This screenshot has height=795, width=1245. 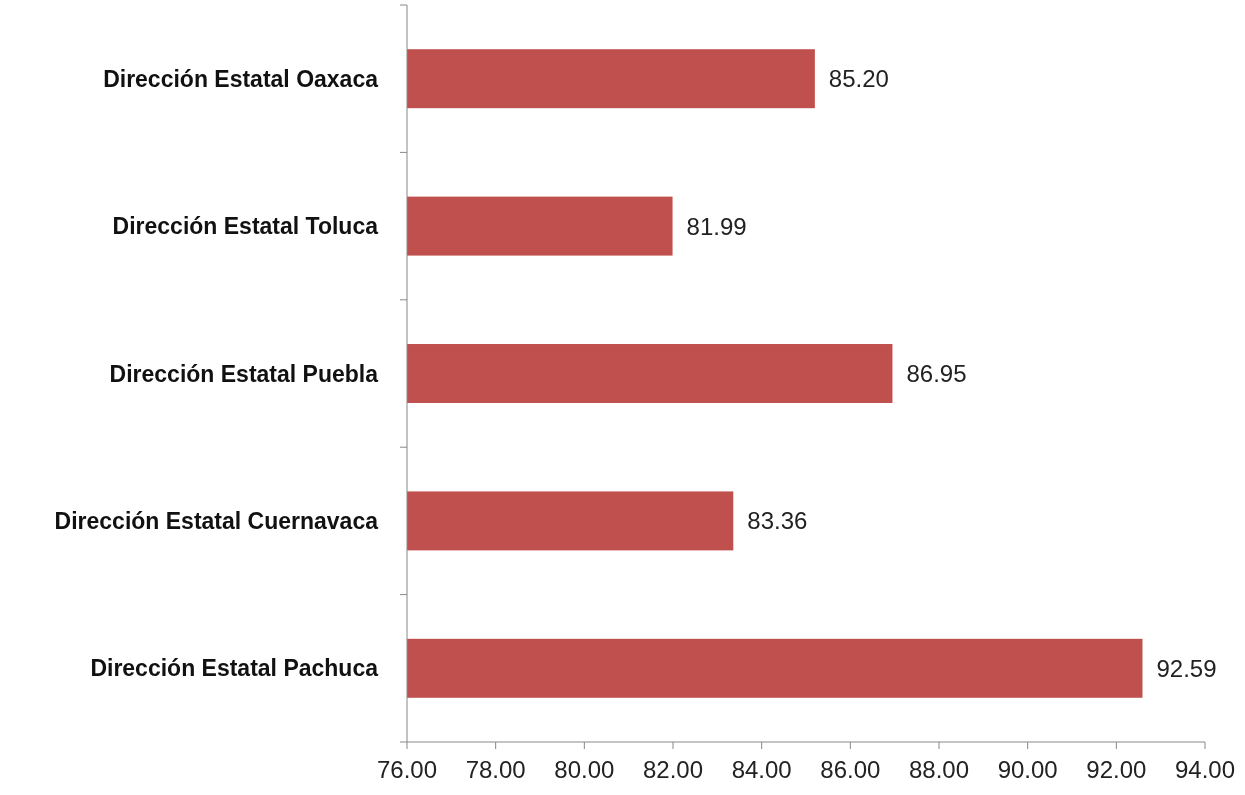 I want to click on x-tick-label: 94.00, so click(x=1205, y=769).